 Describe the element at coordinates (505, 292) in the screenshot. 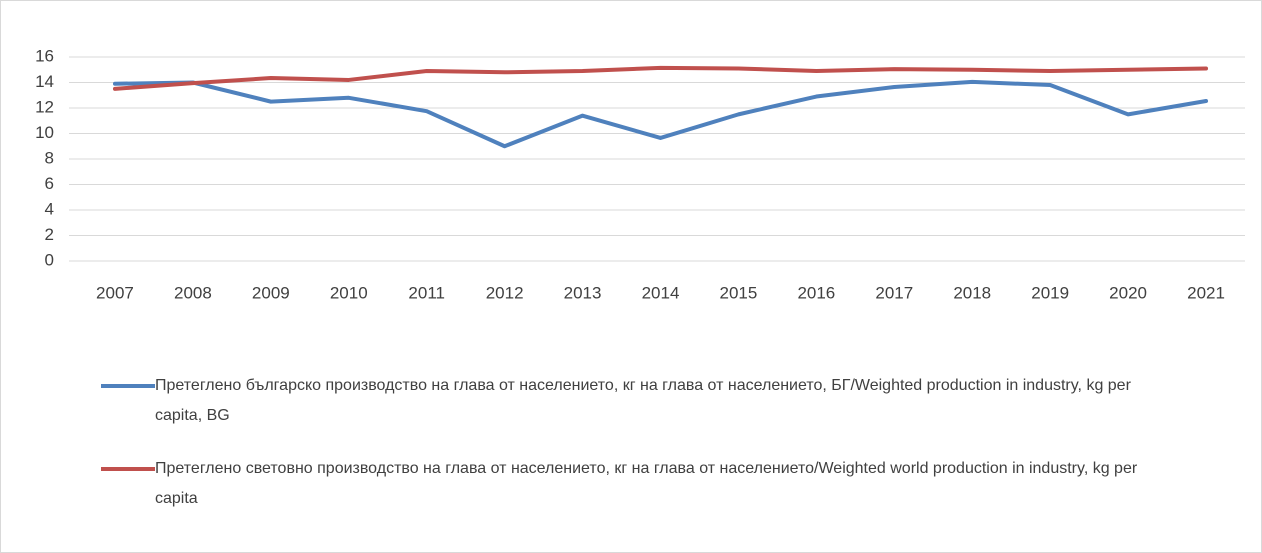

I see `x-tick-label: 2012` at that location.